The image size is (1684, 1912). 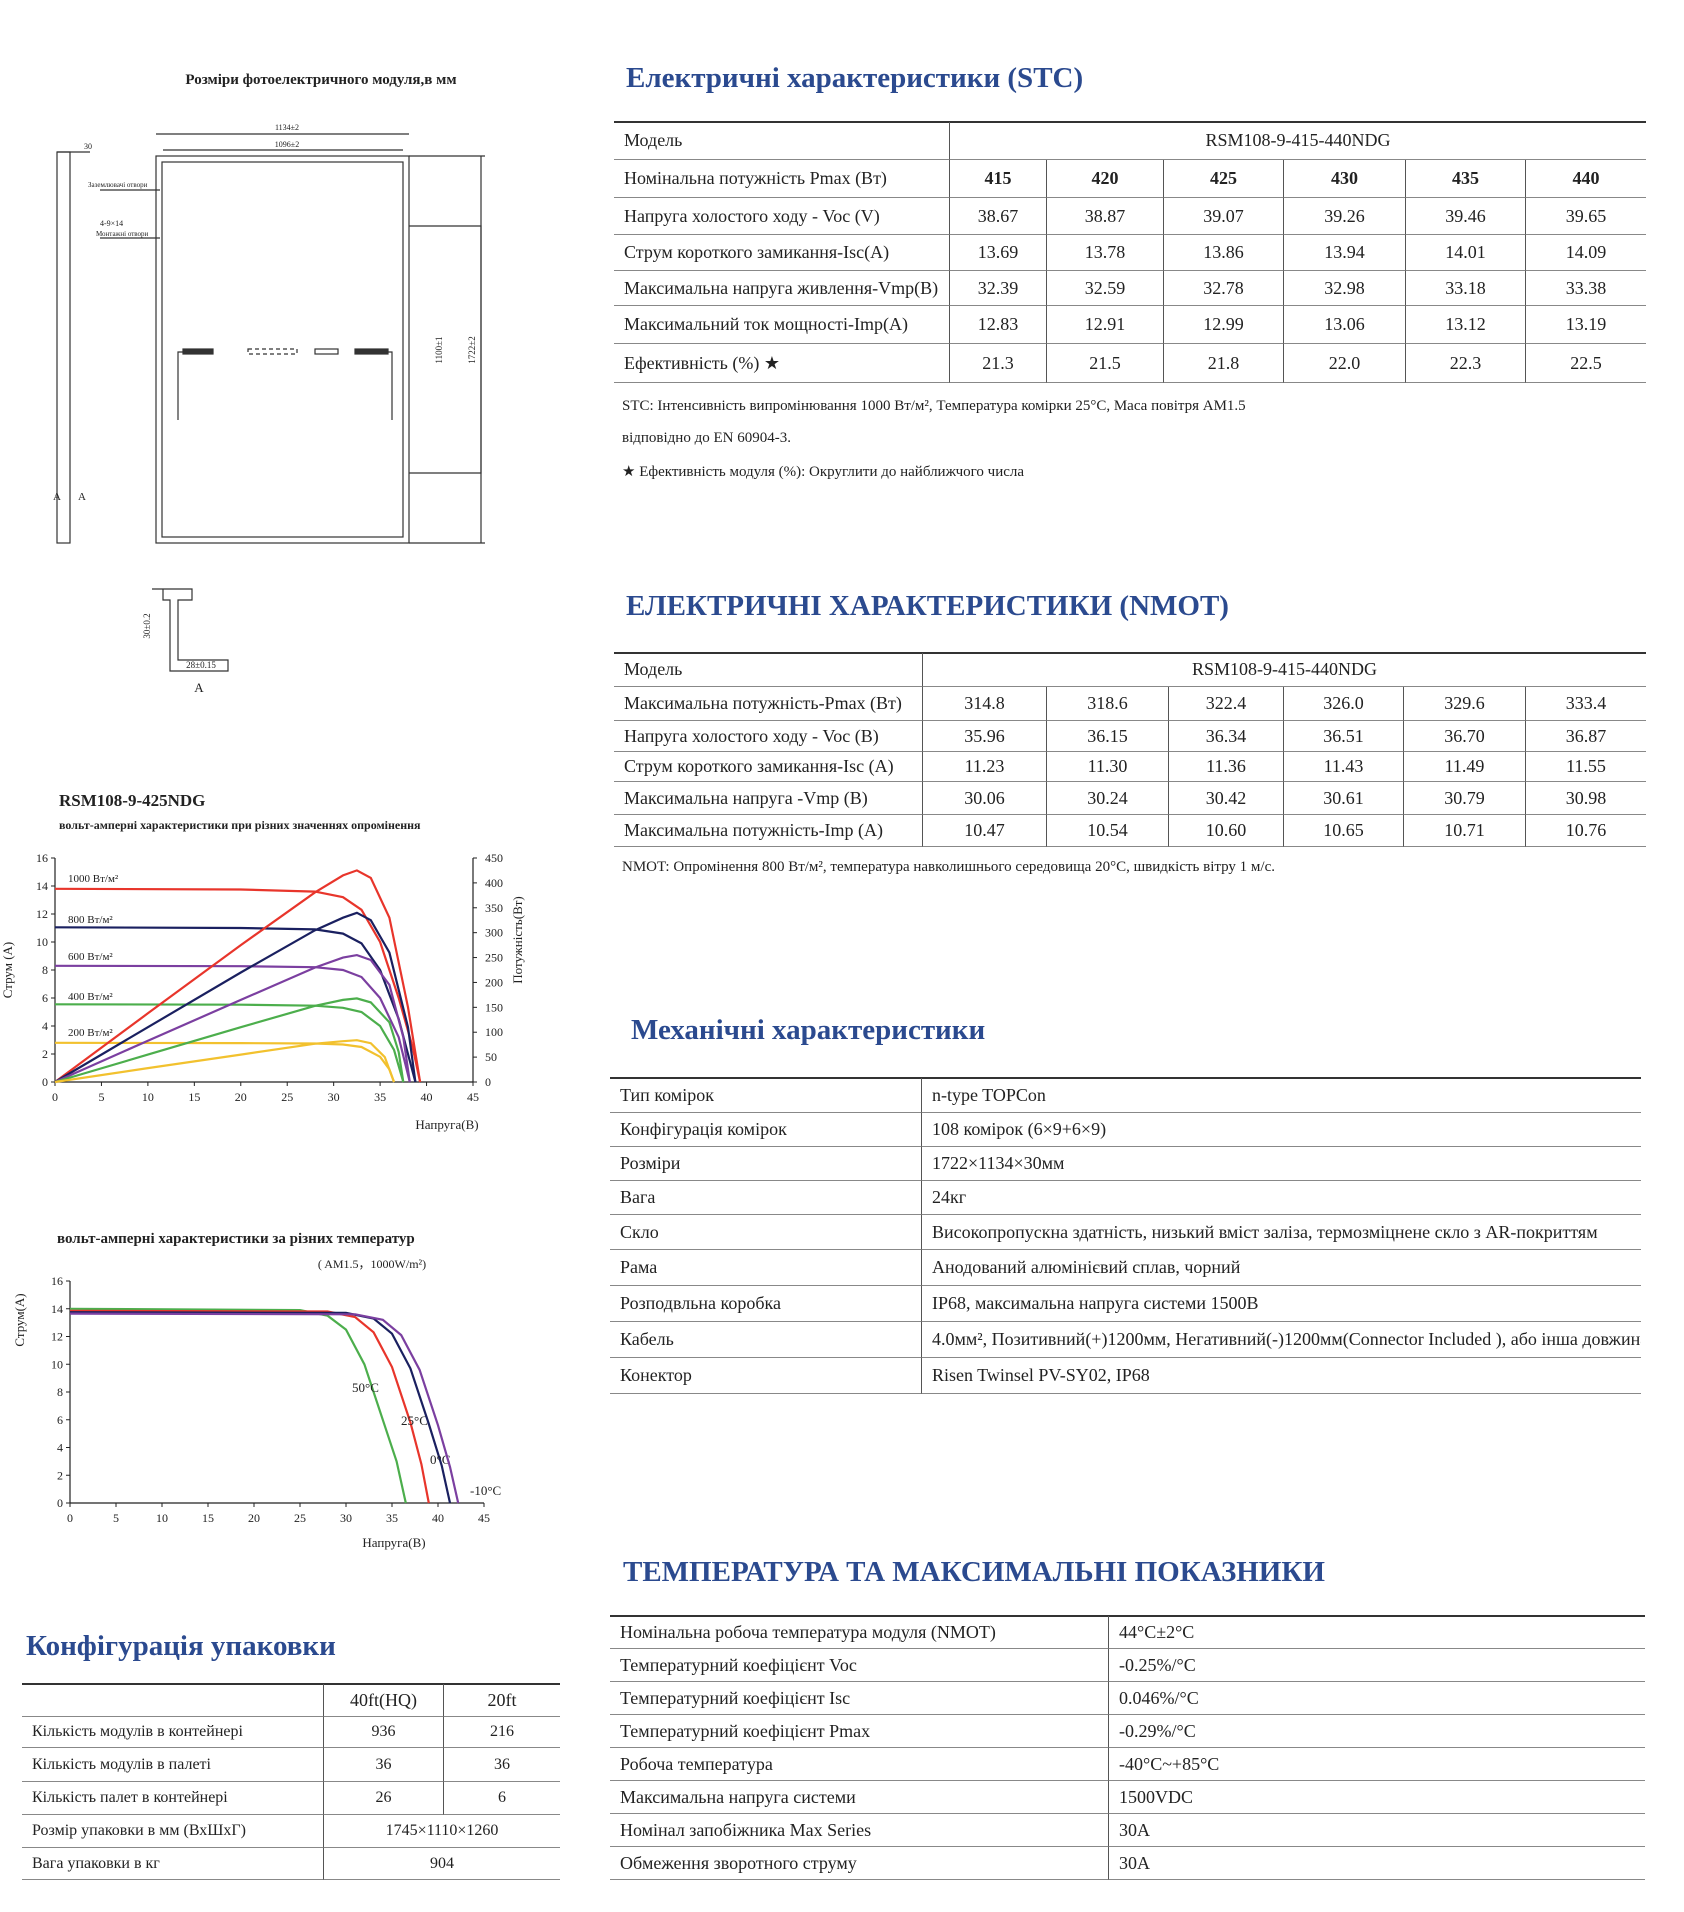 I want to click on table-cell: Температурний коефіцієнт Voc, so click(x=859, y=1665).